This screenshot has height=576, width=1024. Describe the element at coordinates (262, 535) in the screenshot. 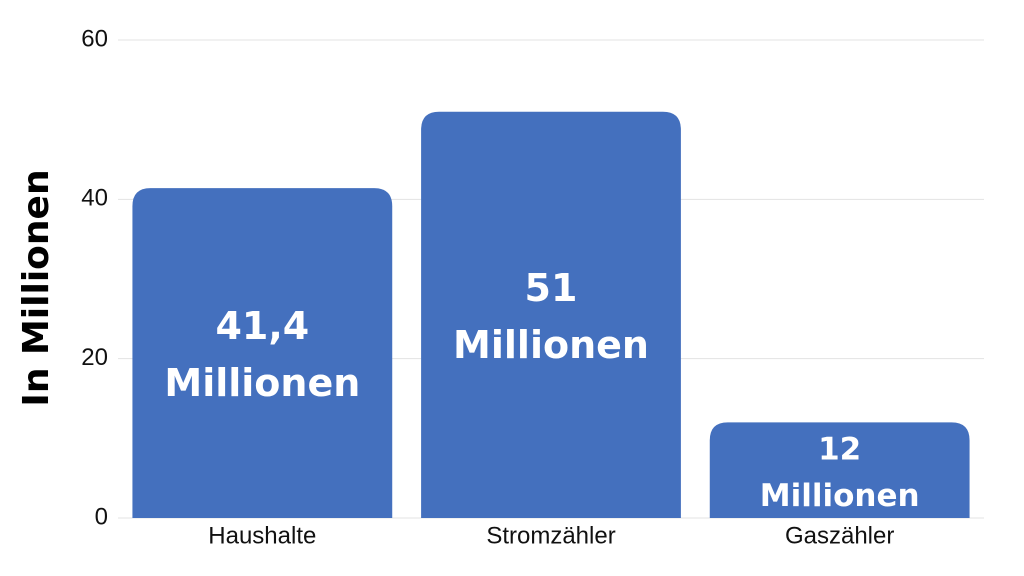

I see `x-tick-label: Haushalte` at that location.